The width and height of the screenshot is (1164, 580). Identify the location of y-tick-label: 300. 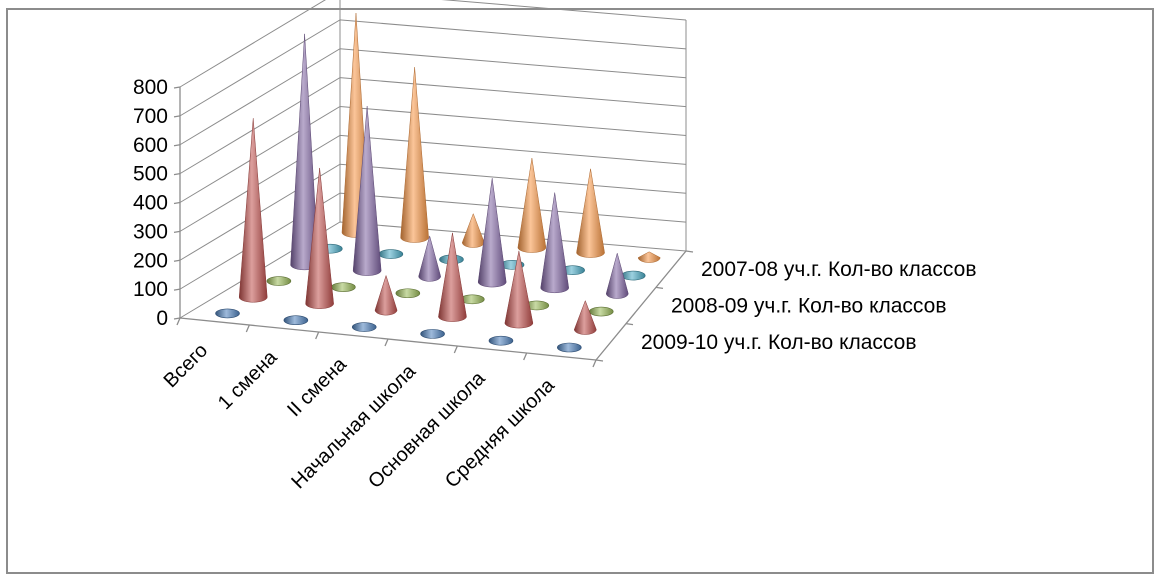
(150, 231).